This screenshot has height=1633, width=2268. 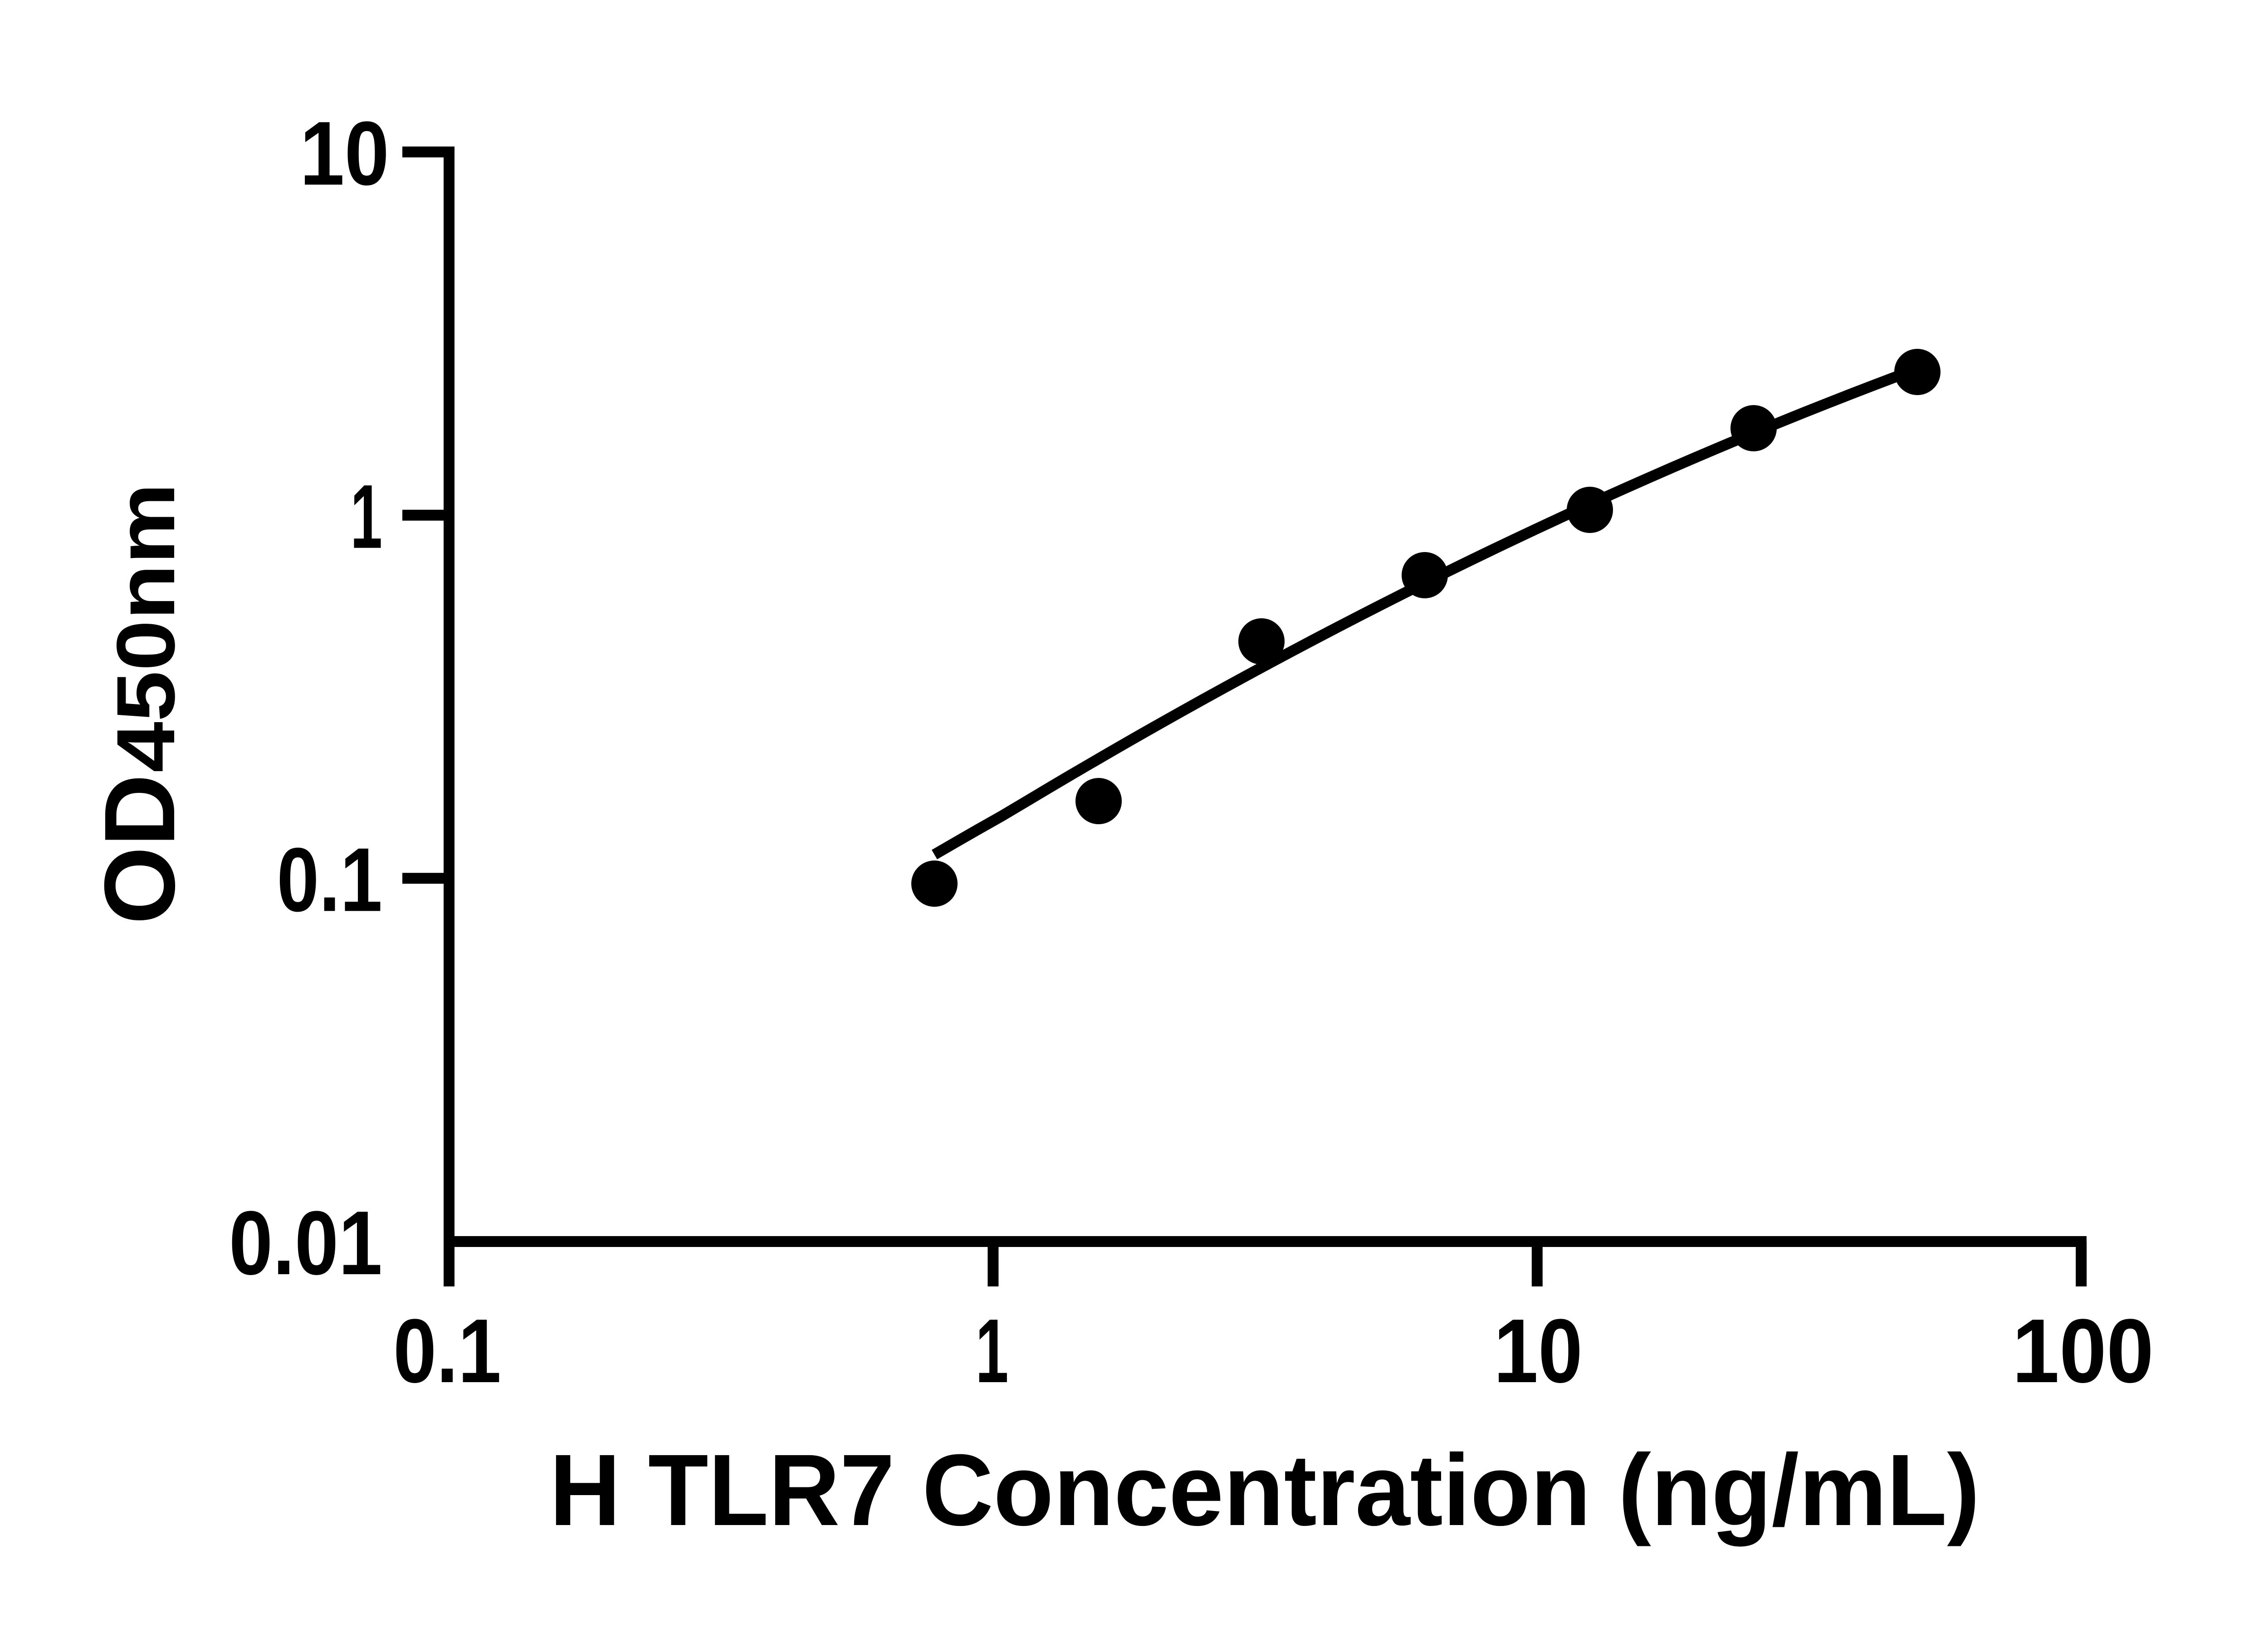 I want to click on svg-text: 100, so click(x=2083, y=1351).